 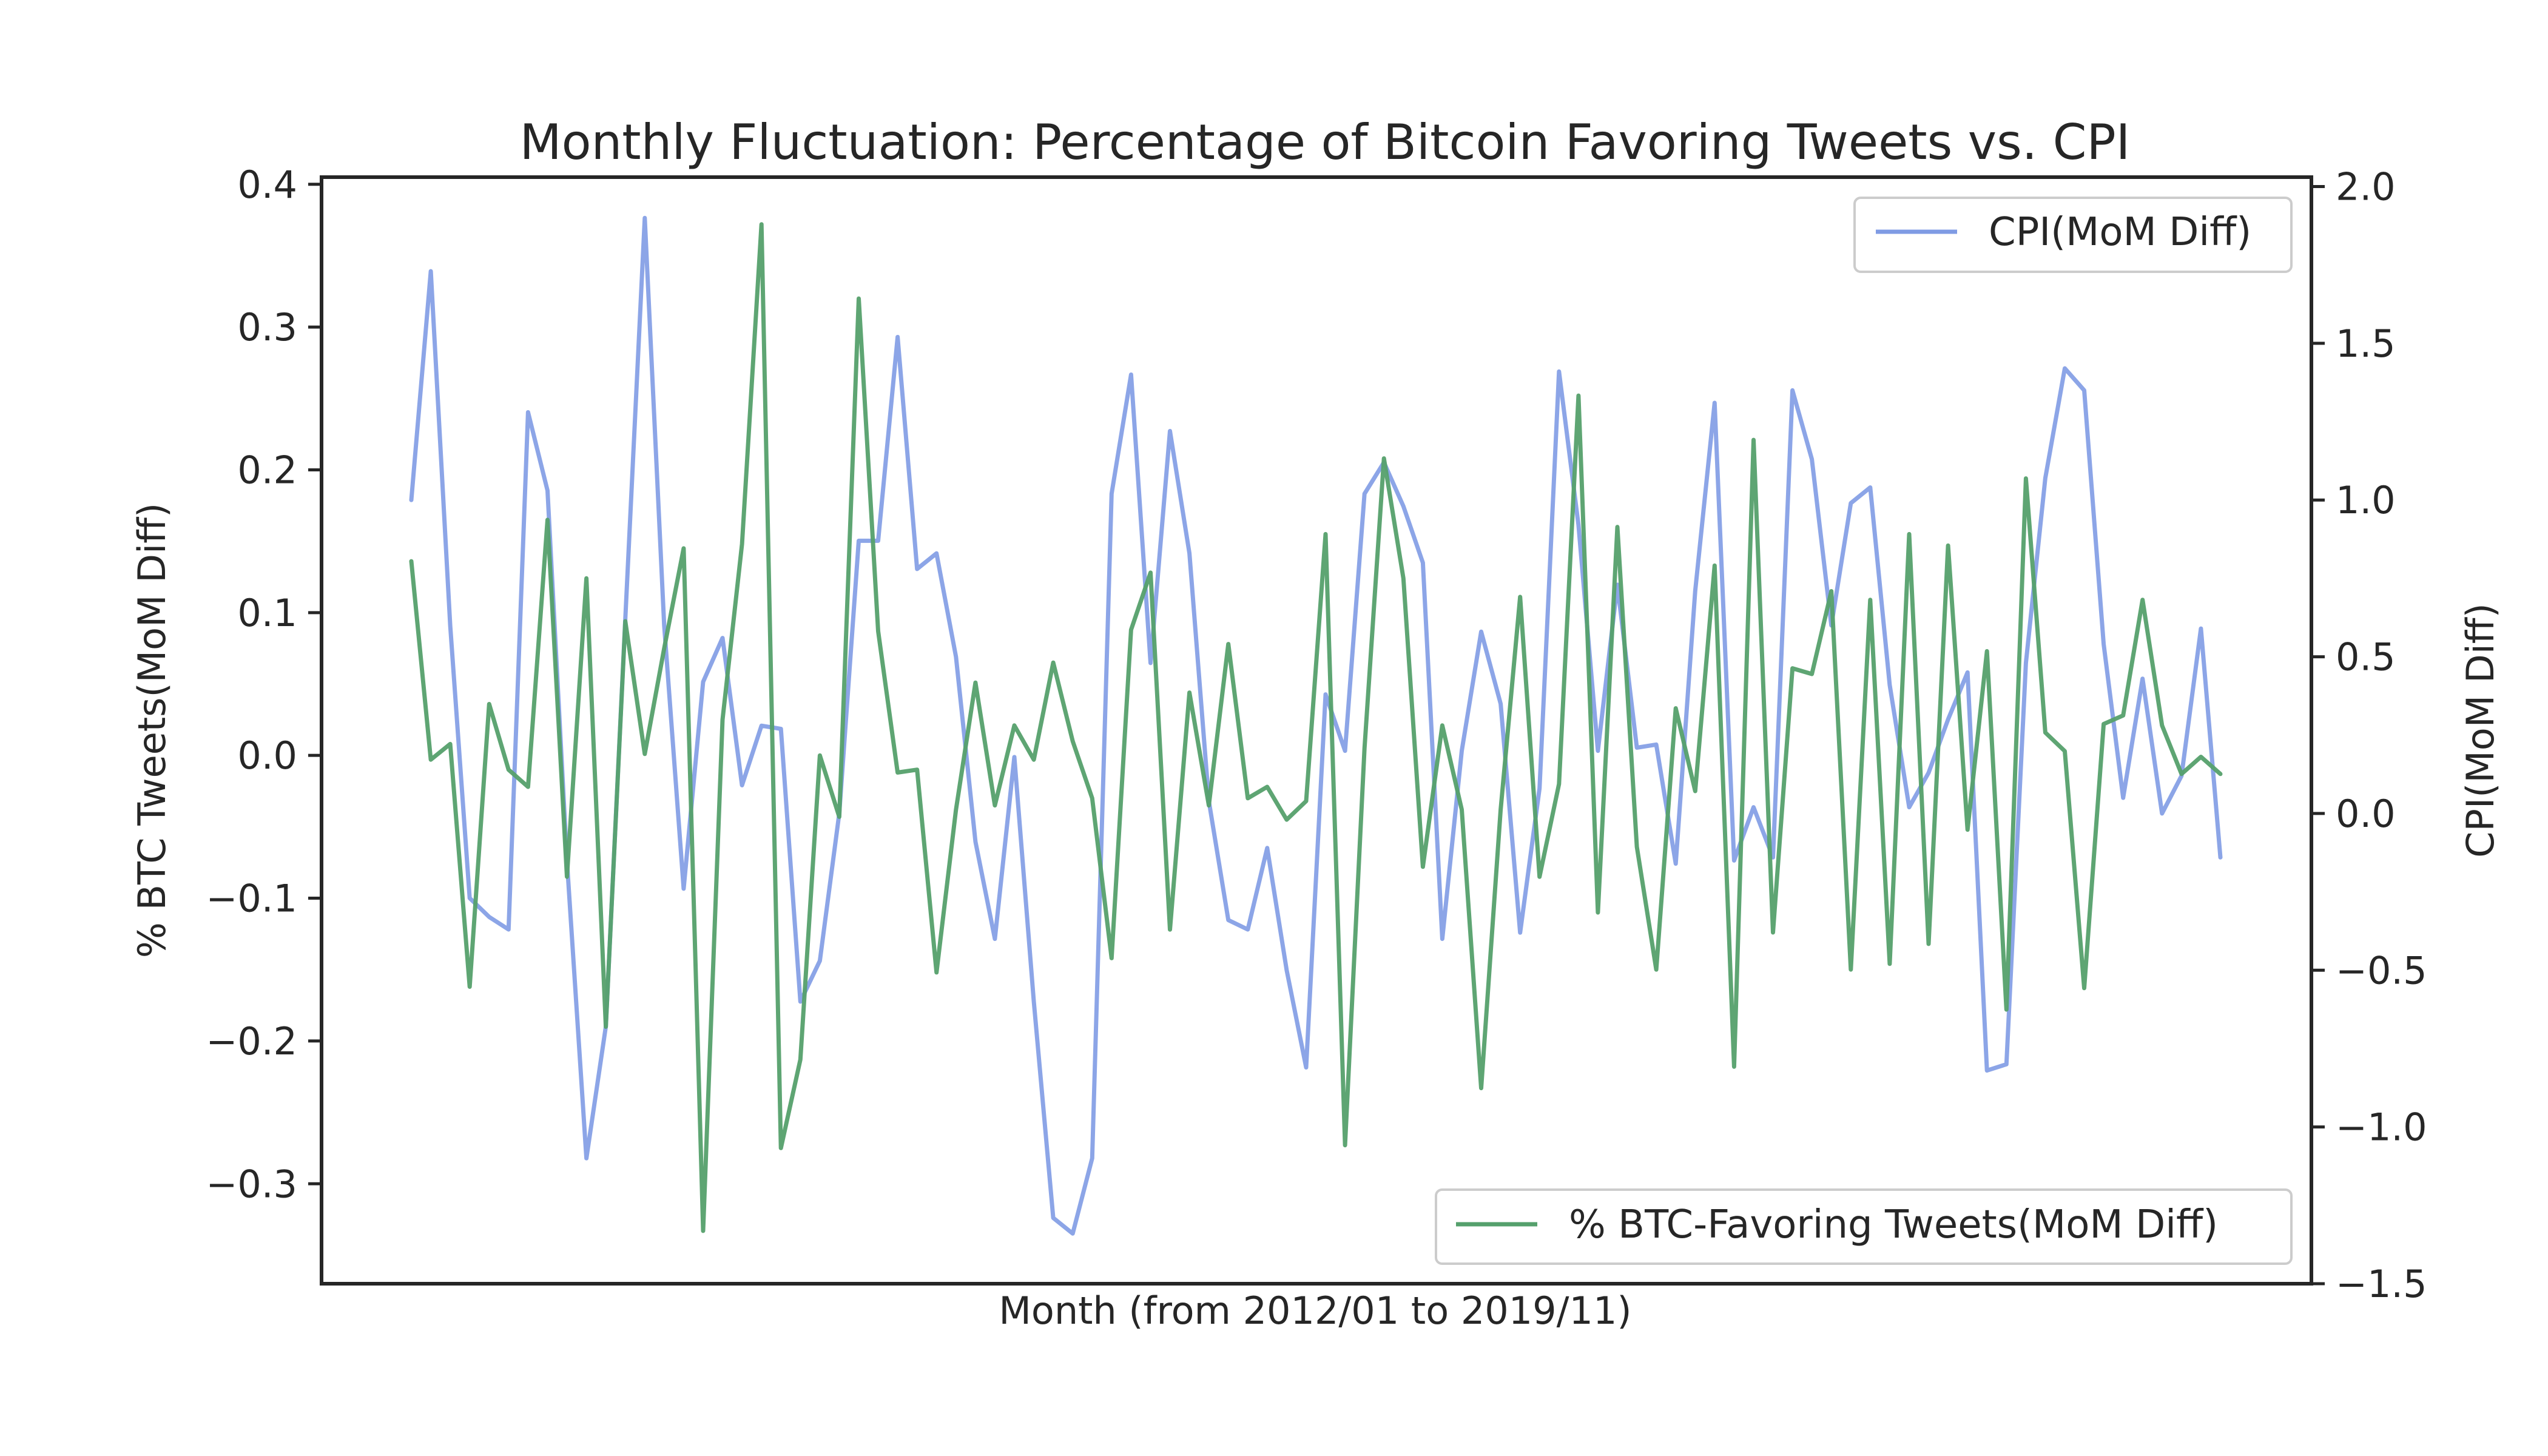 I want to click on right-axis-ticks: 2.0 1.5 1.0 0.5 0.0 −0.5 −1.0 −1.5, so click(x=2369, y=735).